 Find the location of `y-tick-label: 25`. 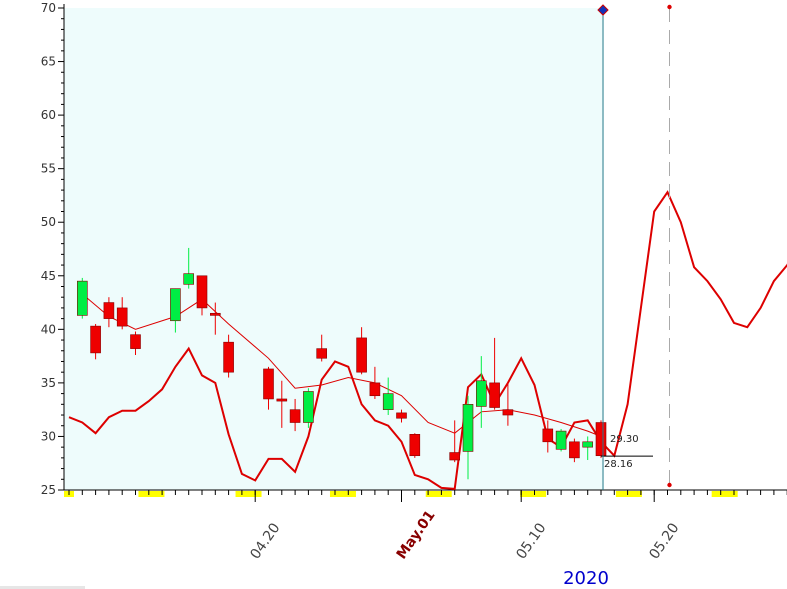

y-tick-label: 25 is located at coordinates (48, 490).